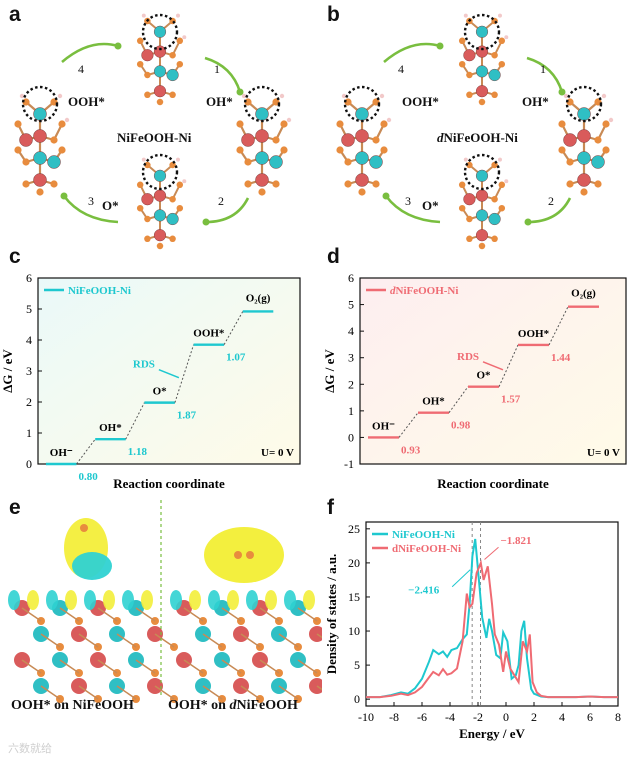 This screenshot has height=759, width=644. What do you see at coordinates (362, 104) in the screenshot?
I see `panel-b-site-marker` at bounding box center [362, 104].